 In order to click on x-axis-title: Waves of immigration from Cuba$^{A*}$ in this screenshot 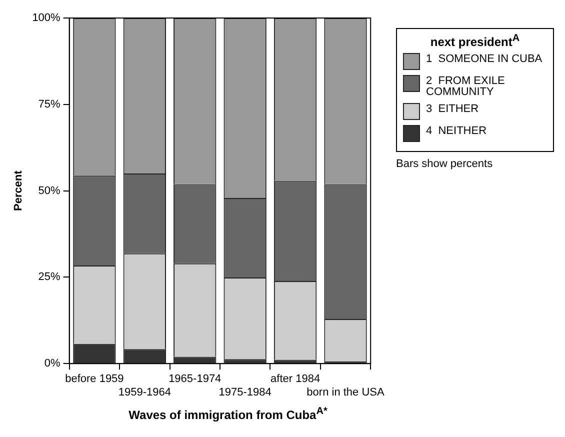, I will do `click(228, 414)`.